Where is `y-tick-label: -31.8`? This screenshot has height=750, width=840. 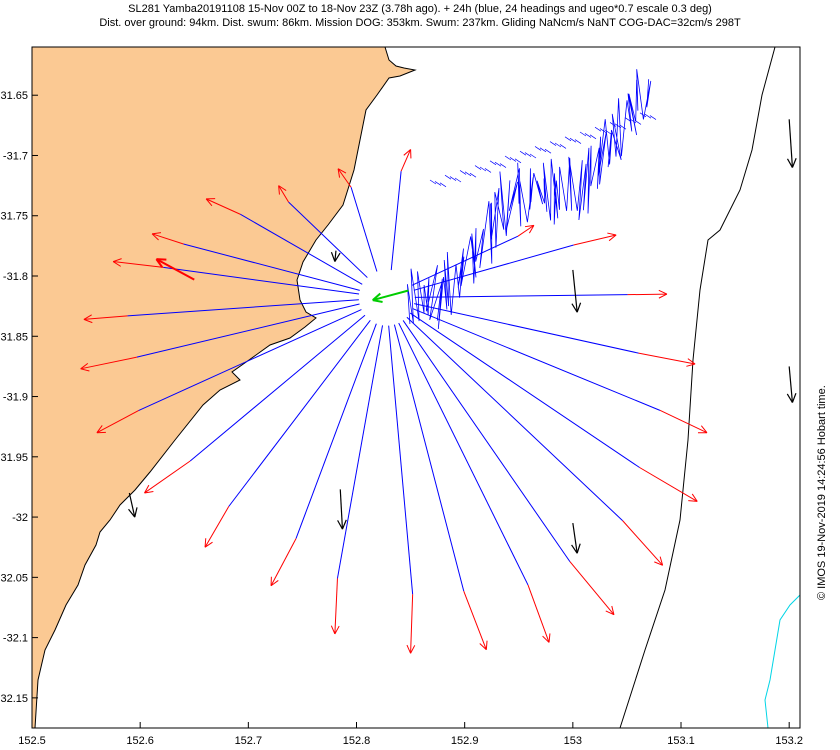
y-tick-label: -31.8 is located at coordinates (15, 277).